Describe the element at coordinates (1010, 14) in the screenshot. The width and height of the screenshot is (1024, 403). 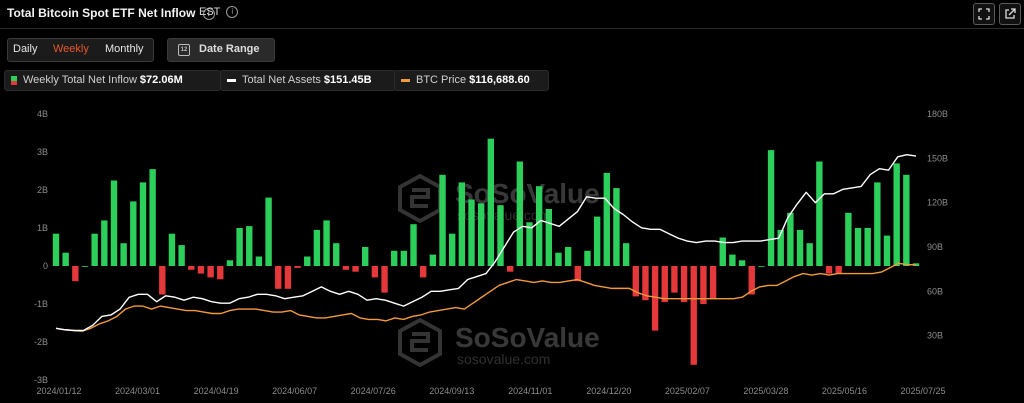
I see `share-icon` at that location.